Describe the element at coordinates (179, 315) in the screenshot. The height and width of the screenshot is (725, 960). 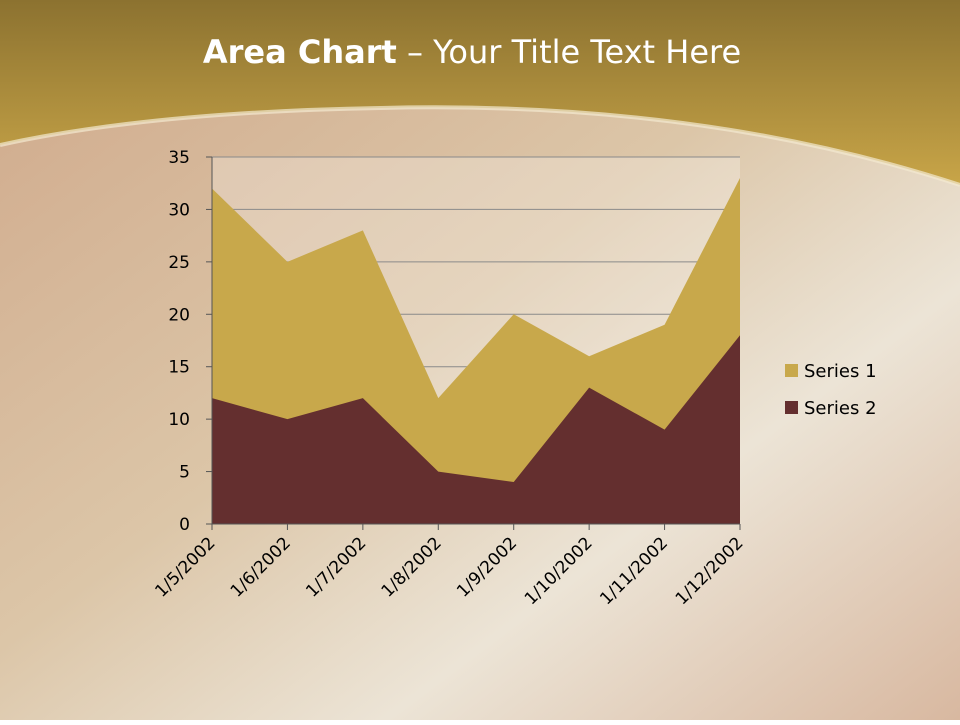
I see `y-tick-label: 20` at that location.